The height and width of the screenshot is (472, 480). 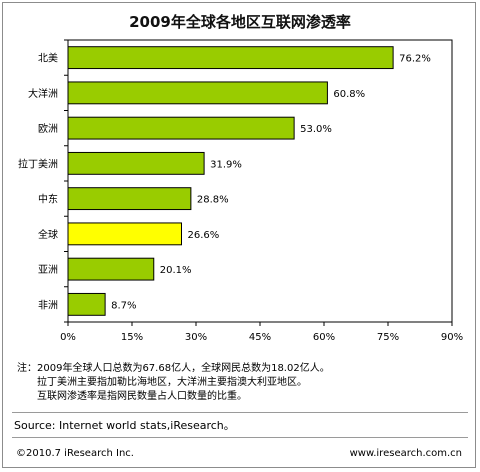 I want to click on notes-prefix: 注：, so click(x=27, y=368).